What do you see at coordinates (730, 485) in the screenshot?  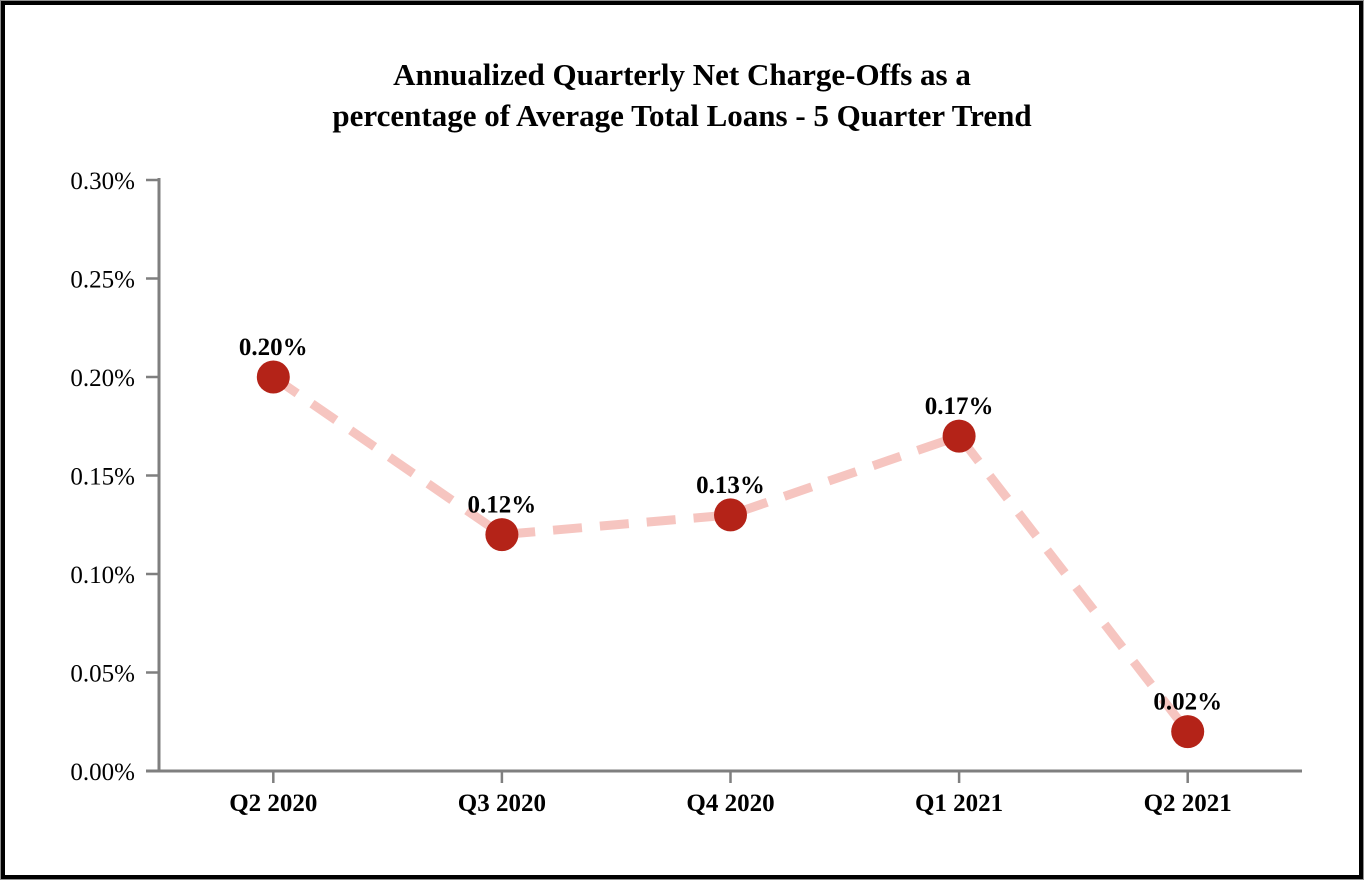 I see `data-point-label: 0.13%` at bounding box center [730, 485].